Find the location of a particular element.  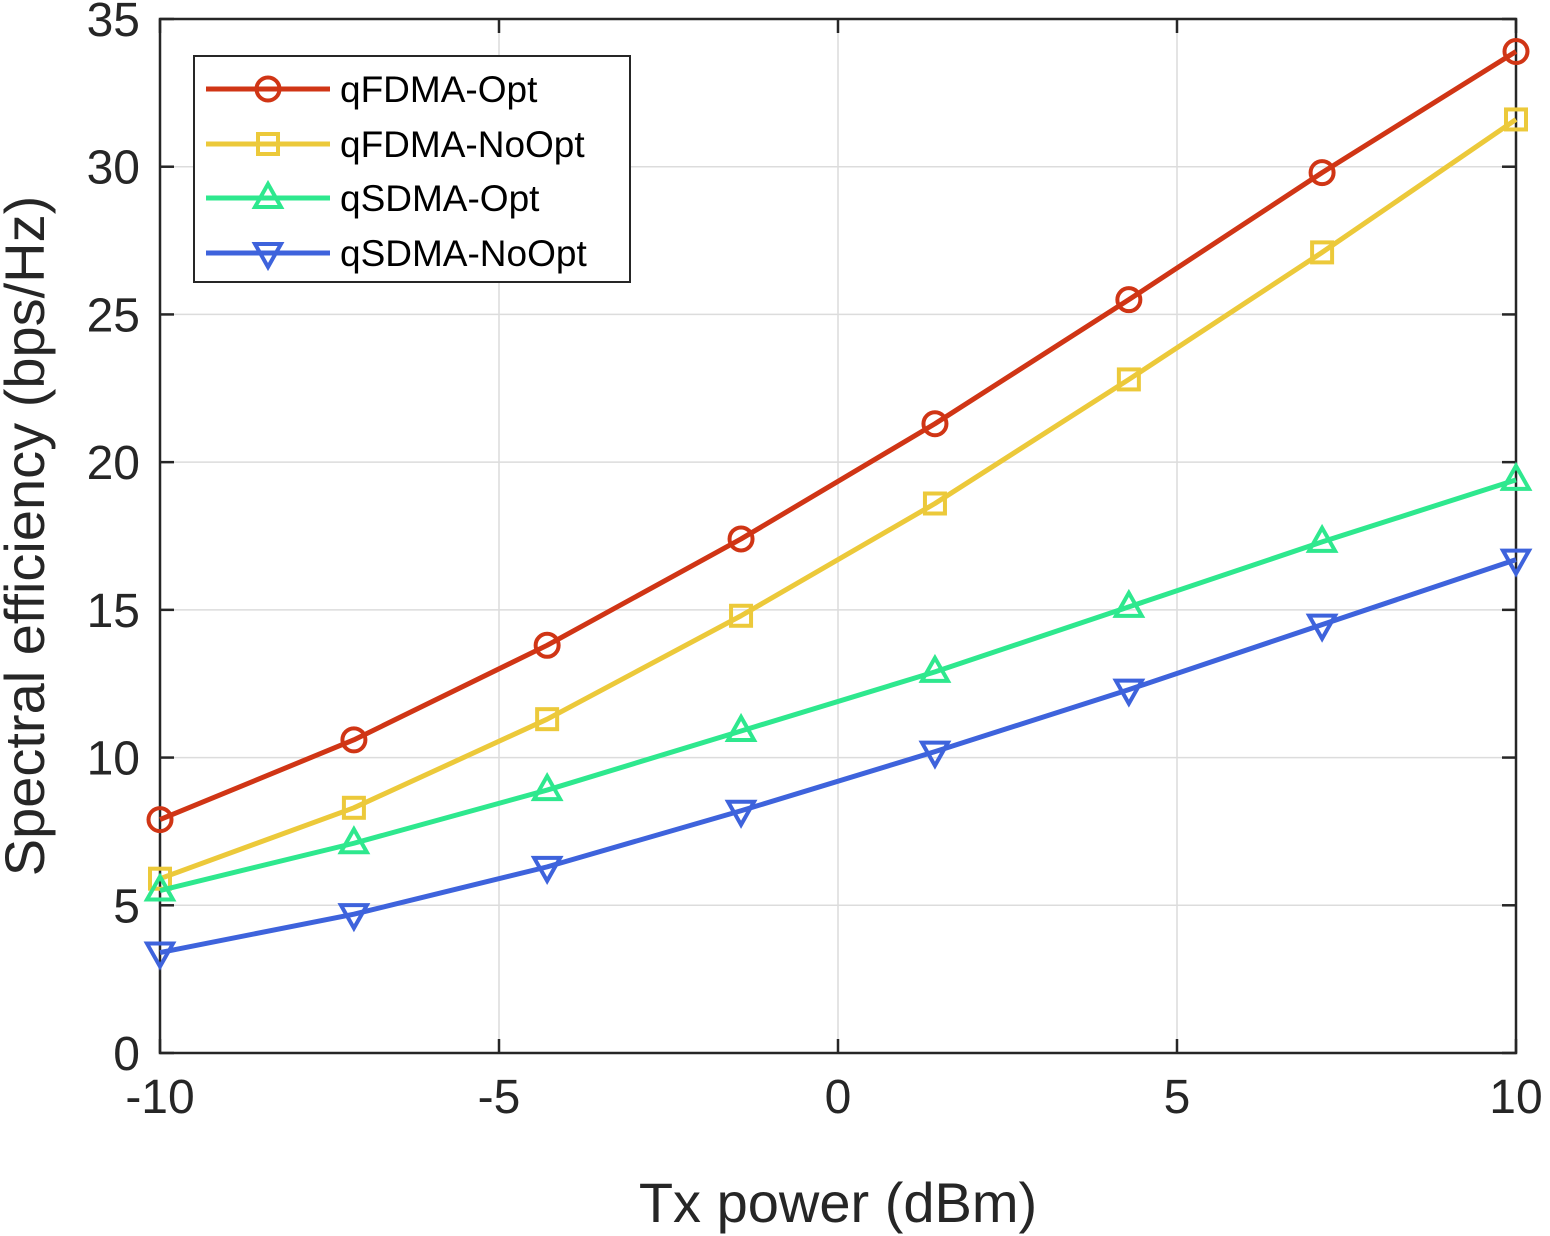

x-tick-label: 10 is located at coordinates (1515, 1097).